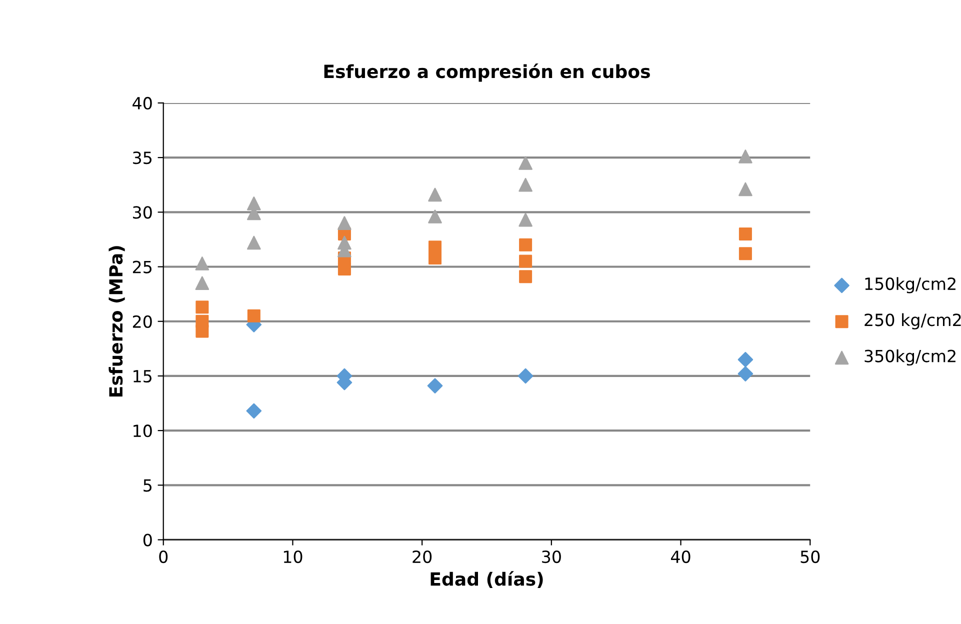  Describe the element at coordinates (142, 158) in the screenshot. I see `y-tick-label: 35` at that location.